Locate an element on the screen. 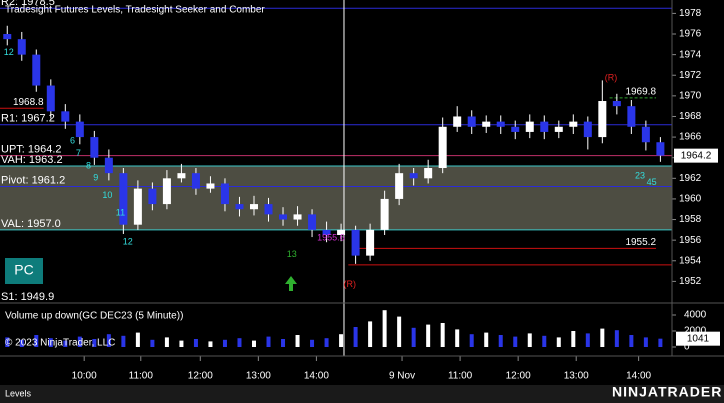  x-tick-label: 10:00 is located at coordinates (84, 376).